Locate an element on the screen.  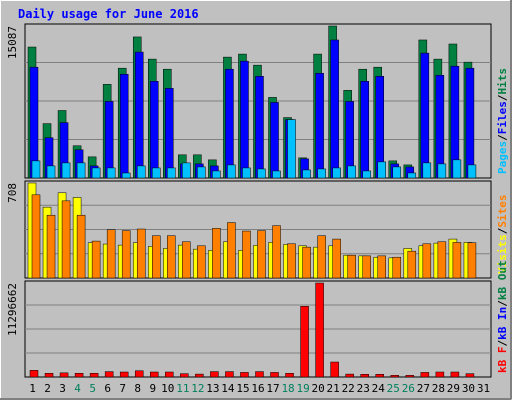
day-label-27: 27 is located at coordinates (423, 388).